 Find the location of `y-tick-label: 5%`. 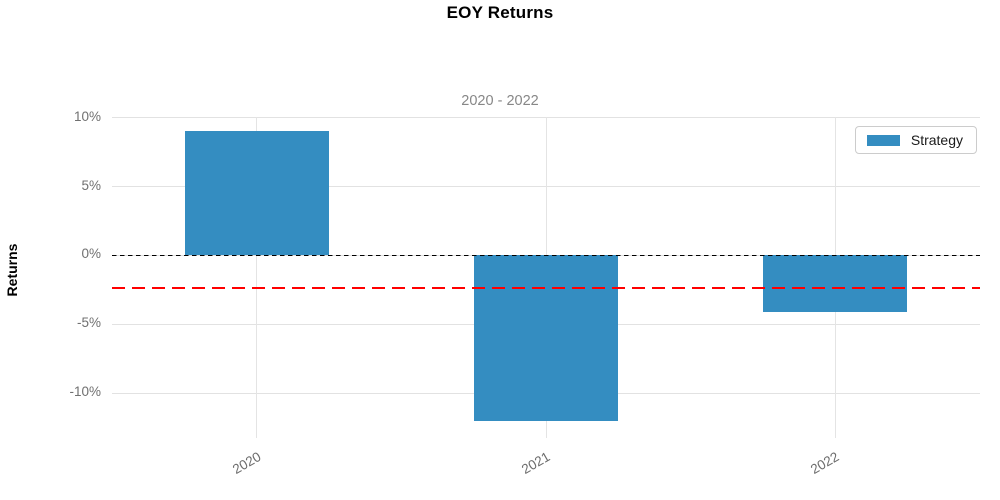

y-tick-label: 5% is located at coordinates (91, 185).